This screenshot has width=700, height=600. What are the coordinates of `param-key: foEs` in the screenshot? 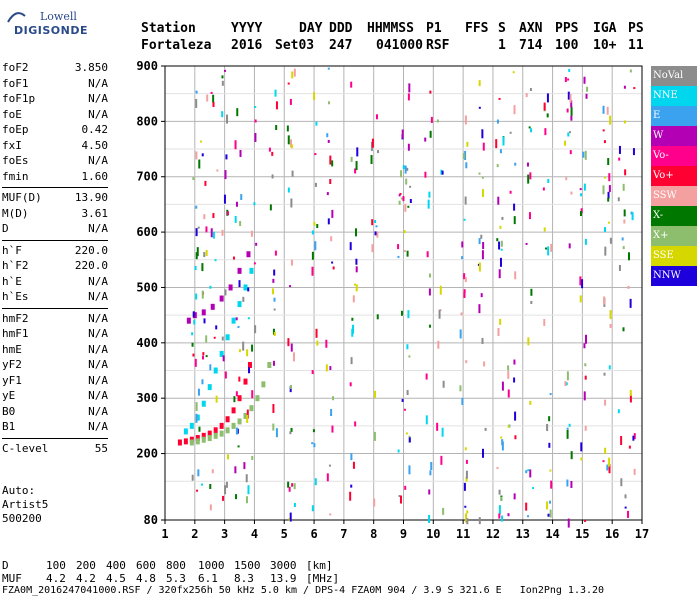 It's located at (15, 160).